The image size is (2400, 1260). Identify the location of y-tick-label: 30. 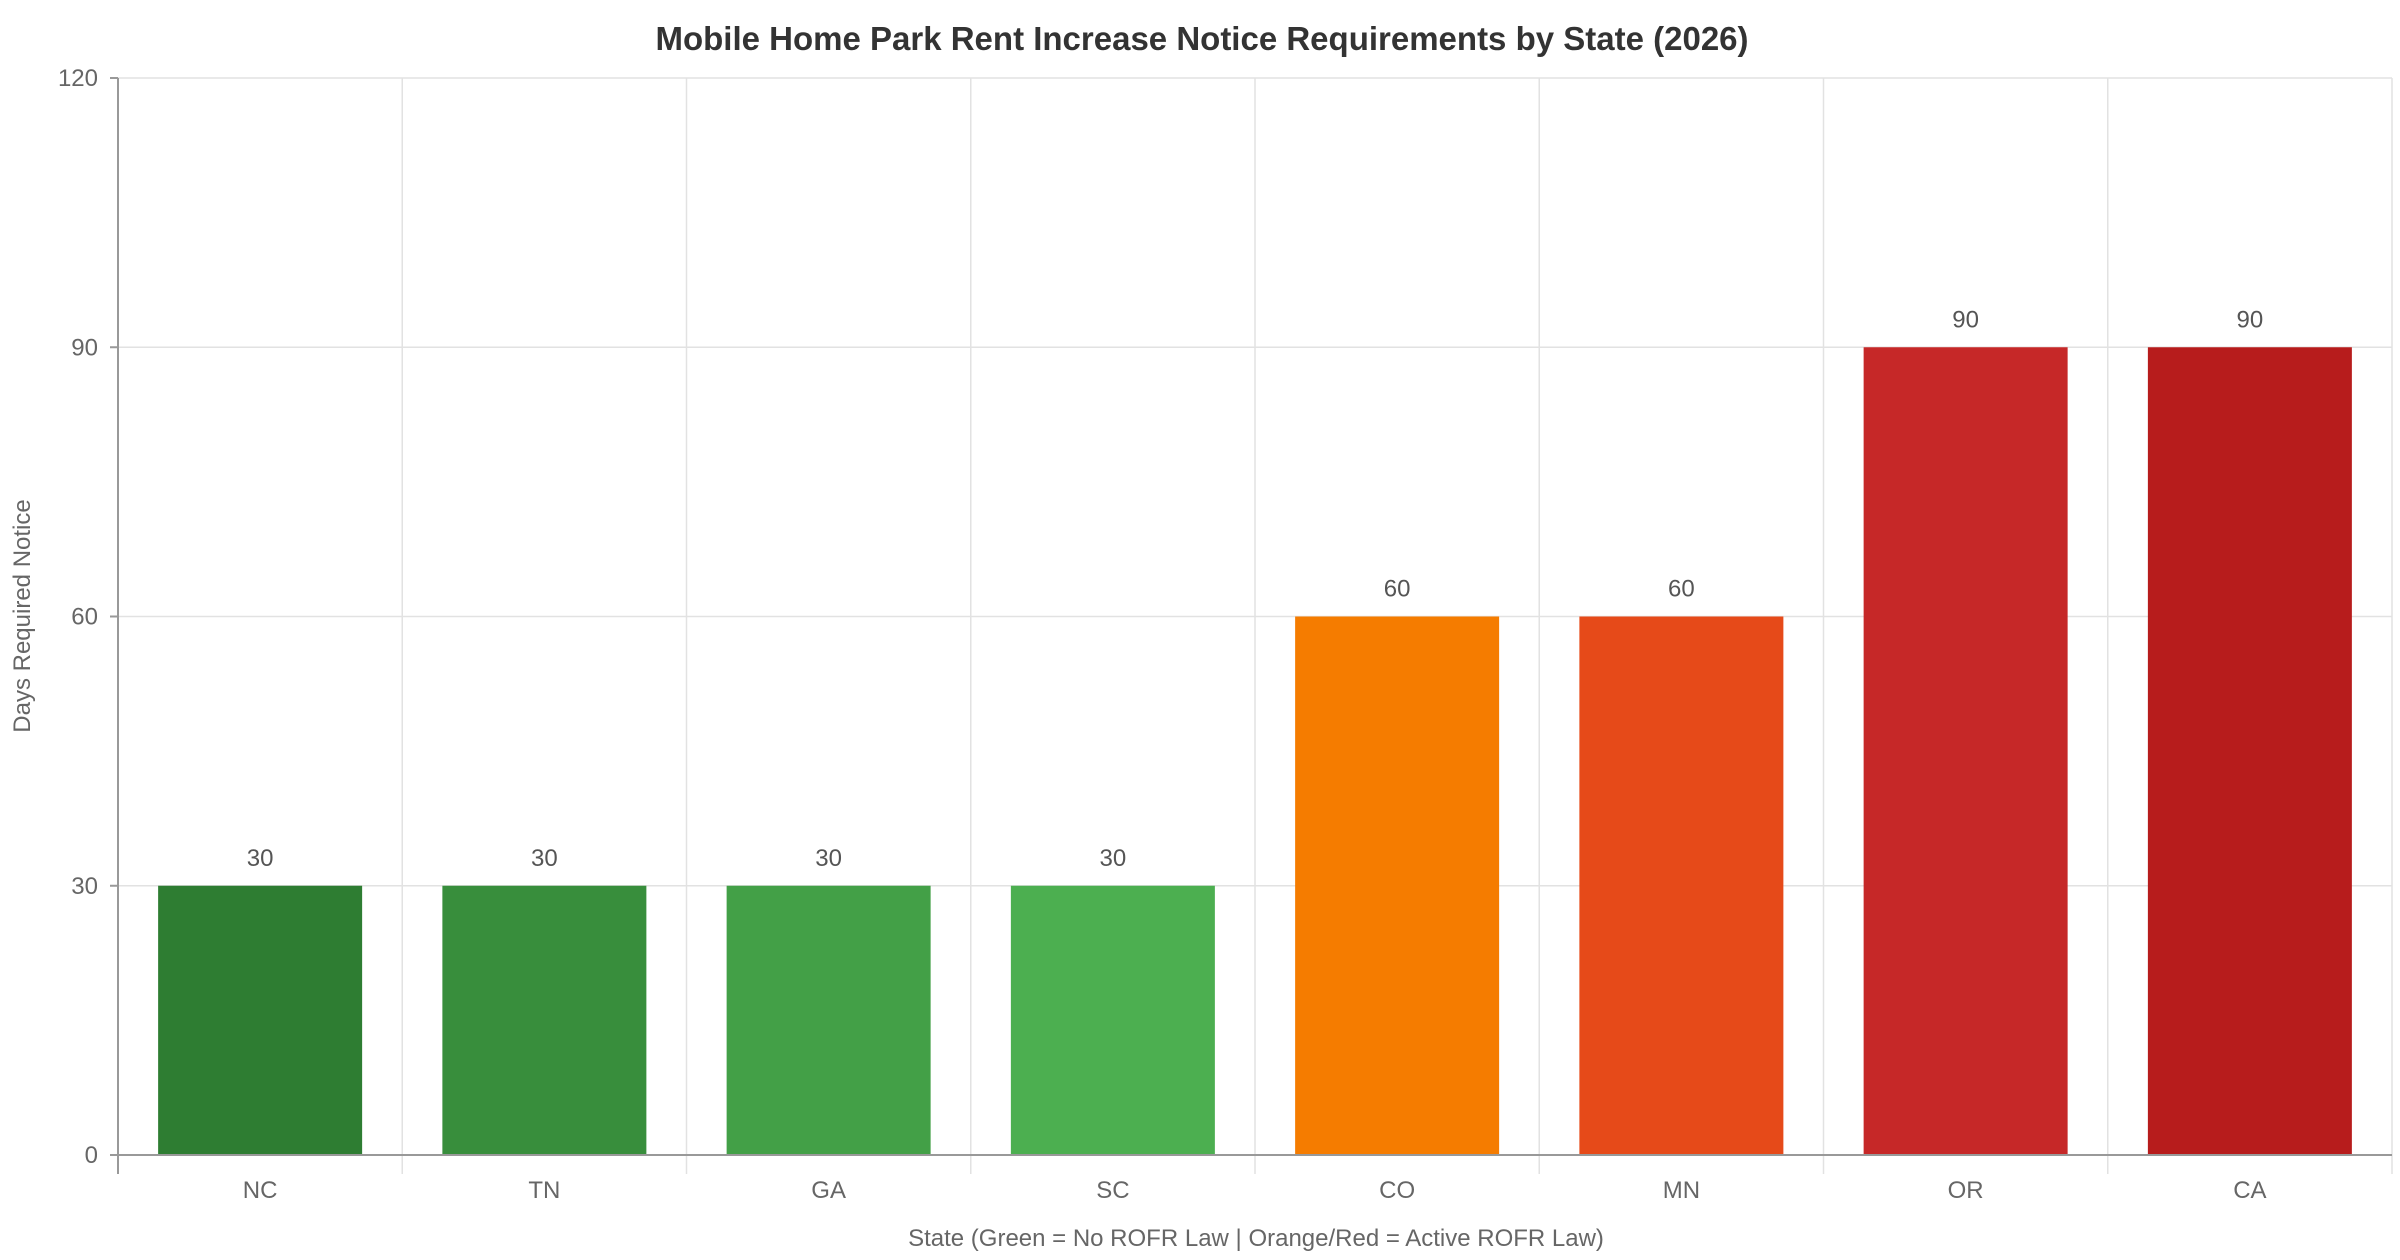
(84, 886).